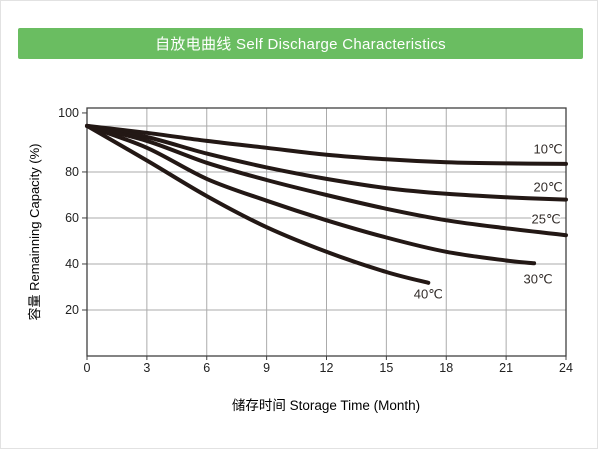  What do you see at coordinates (72, 172) in the screenshot?
I see `y-tick-label-80: 80` at bounding box center [72, 172].